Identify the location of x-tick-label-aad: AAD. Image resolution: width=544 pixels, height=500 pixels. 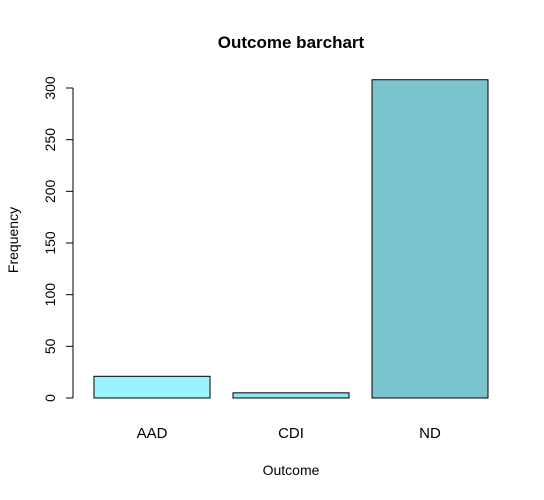
(152, 433).